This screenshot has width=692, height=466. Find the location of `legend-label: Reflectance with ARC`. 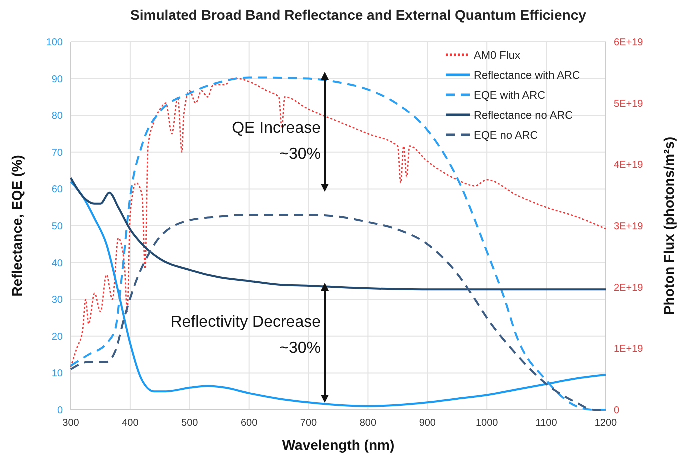

legend-label: Reflectance with ARC is located at coordinates (527, 76).